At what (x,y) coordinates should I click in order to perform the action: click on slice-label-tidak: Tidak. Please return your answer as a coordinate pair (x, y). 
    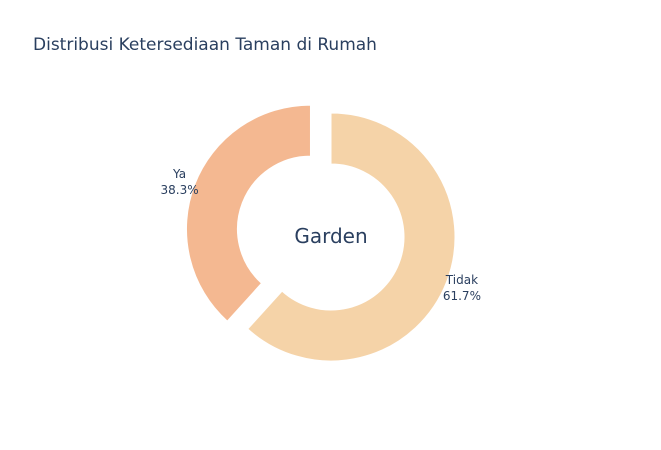
    Looking at the image, I should click on (461, 280).